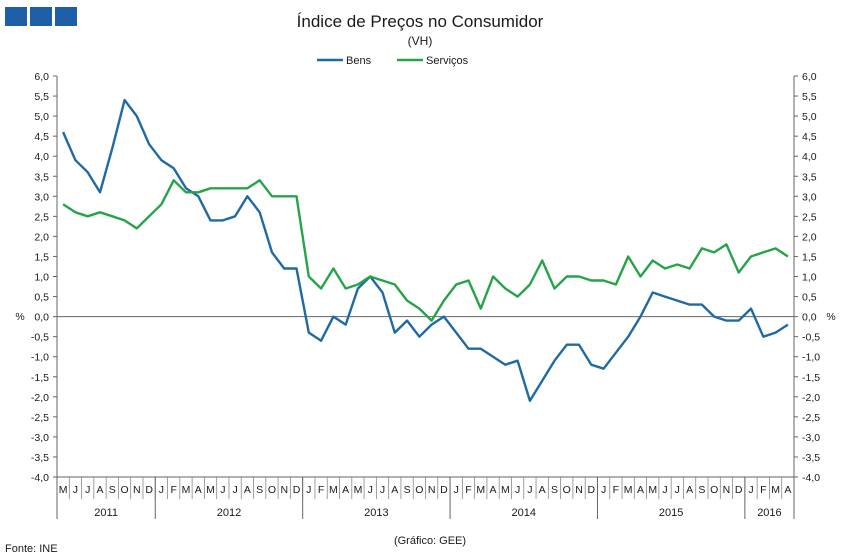 Image resolution: width=851 pixels, height=560 pixels. What do you see at coordinates (809, 298) in the screenshot?
I see `y-tick-label-right: 0,5` at bounding box center [809, 298].